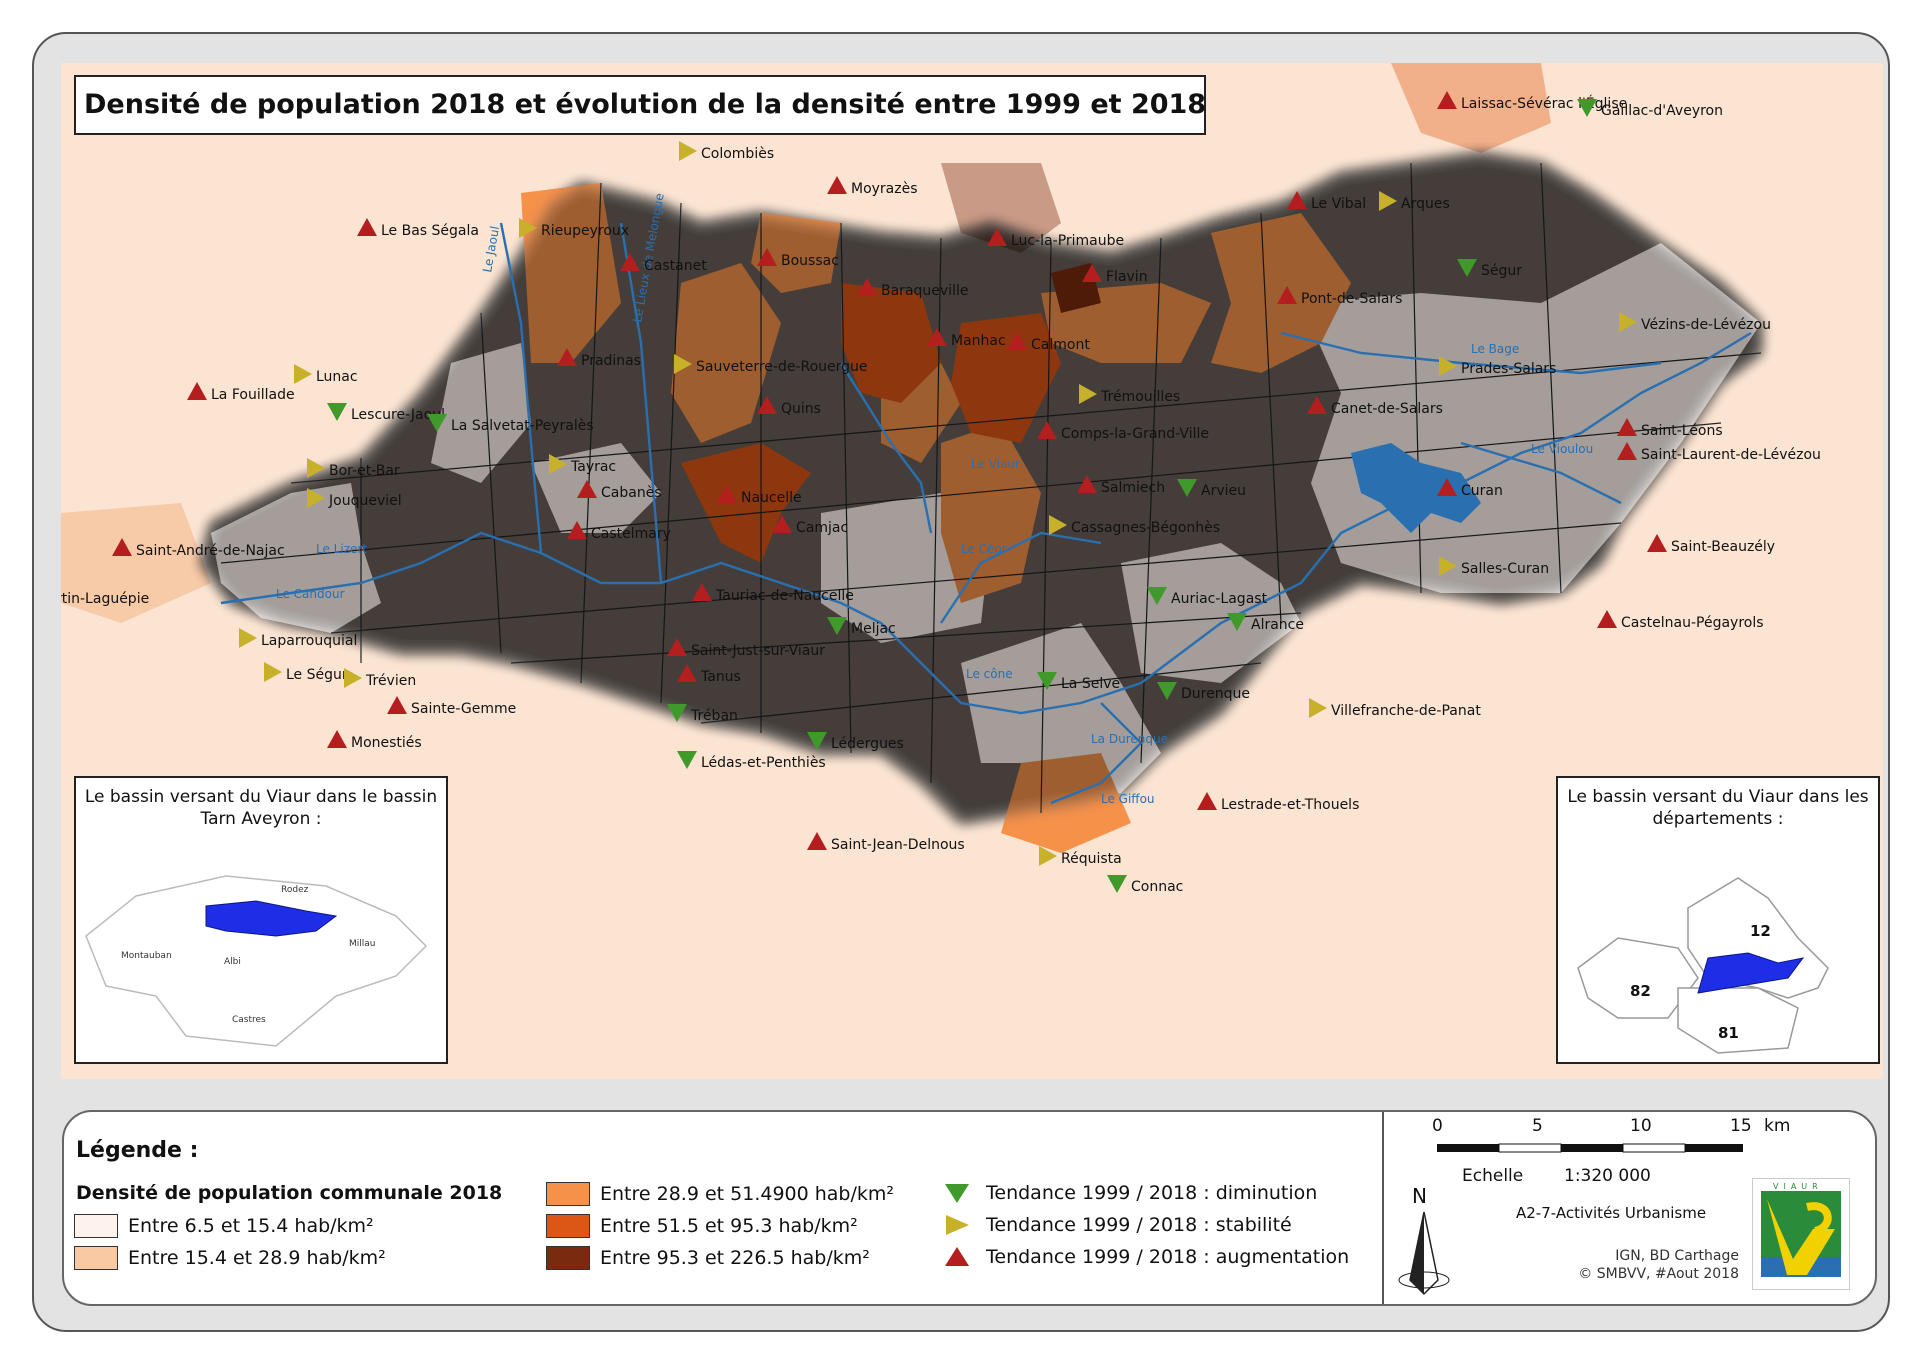  What do you see at coordinates (619, 531) in the screenshot?
I see `commune-marker: Castelmary` at bounding box center [619, 531].